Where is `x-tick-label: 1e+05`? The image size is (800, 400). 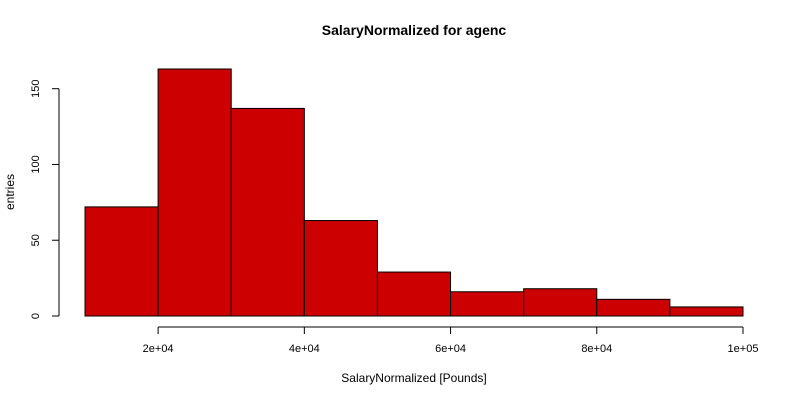 x-tick-label: 1e+05 is located at coordinates (743, 349).